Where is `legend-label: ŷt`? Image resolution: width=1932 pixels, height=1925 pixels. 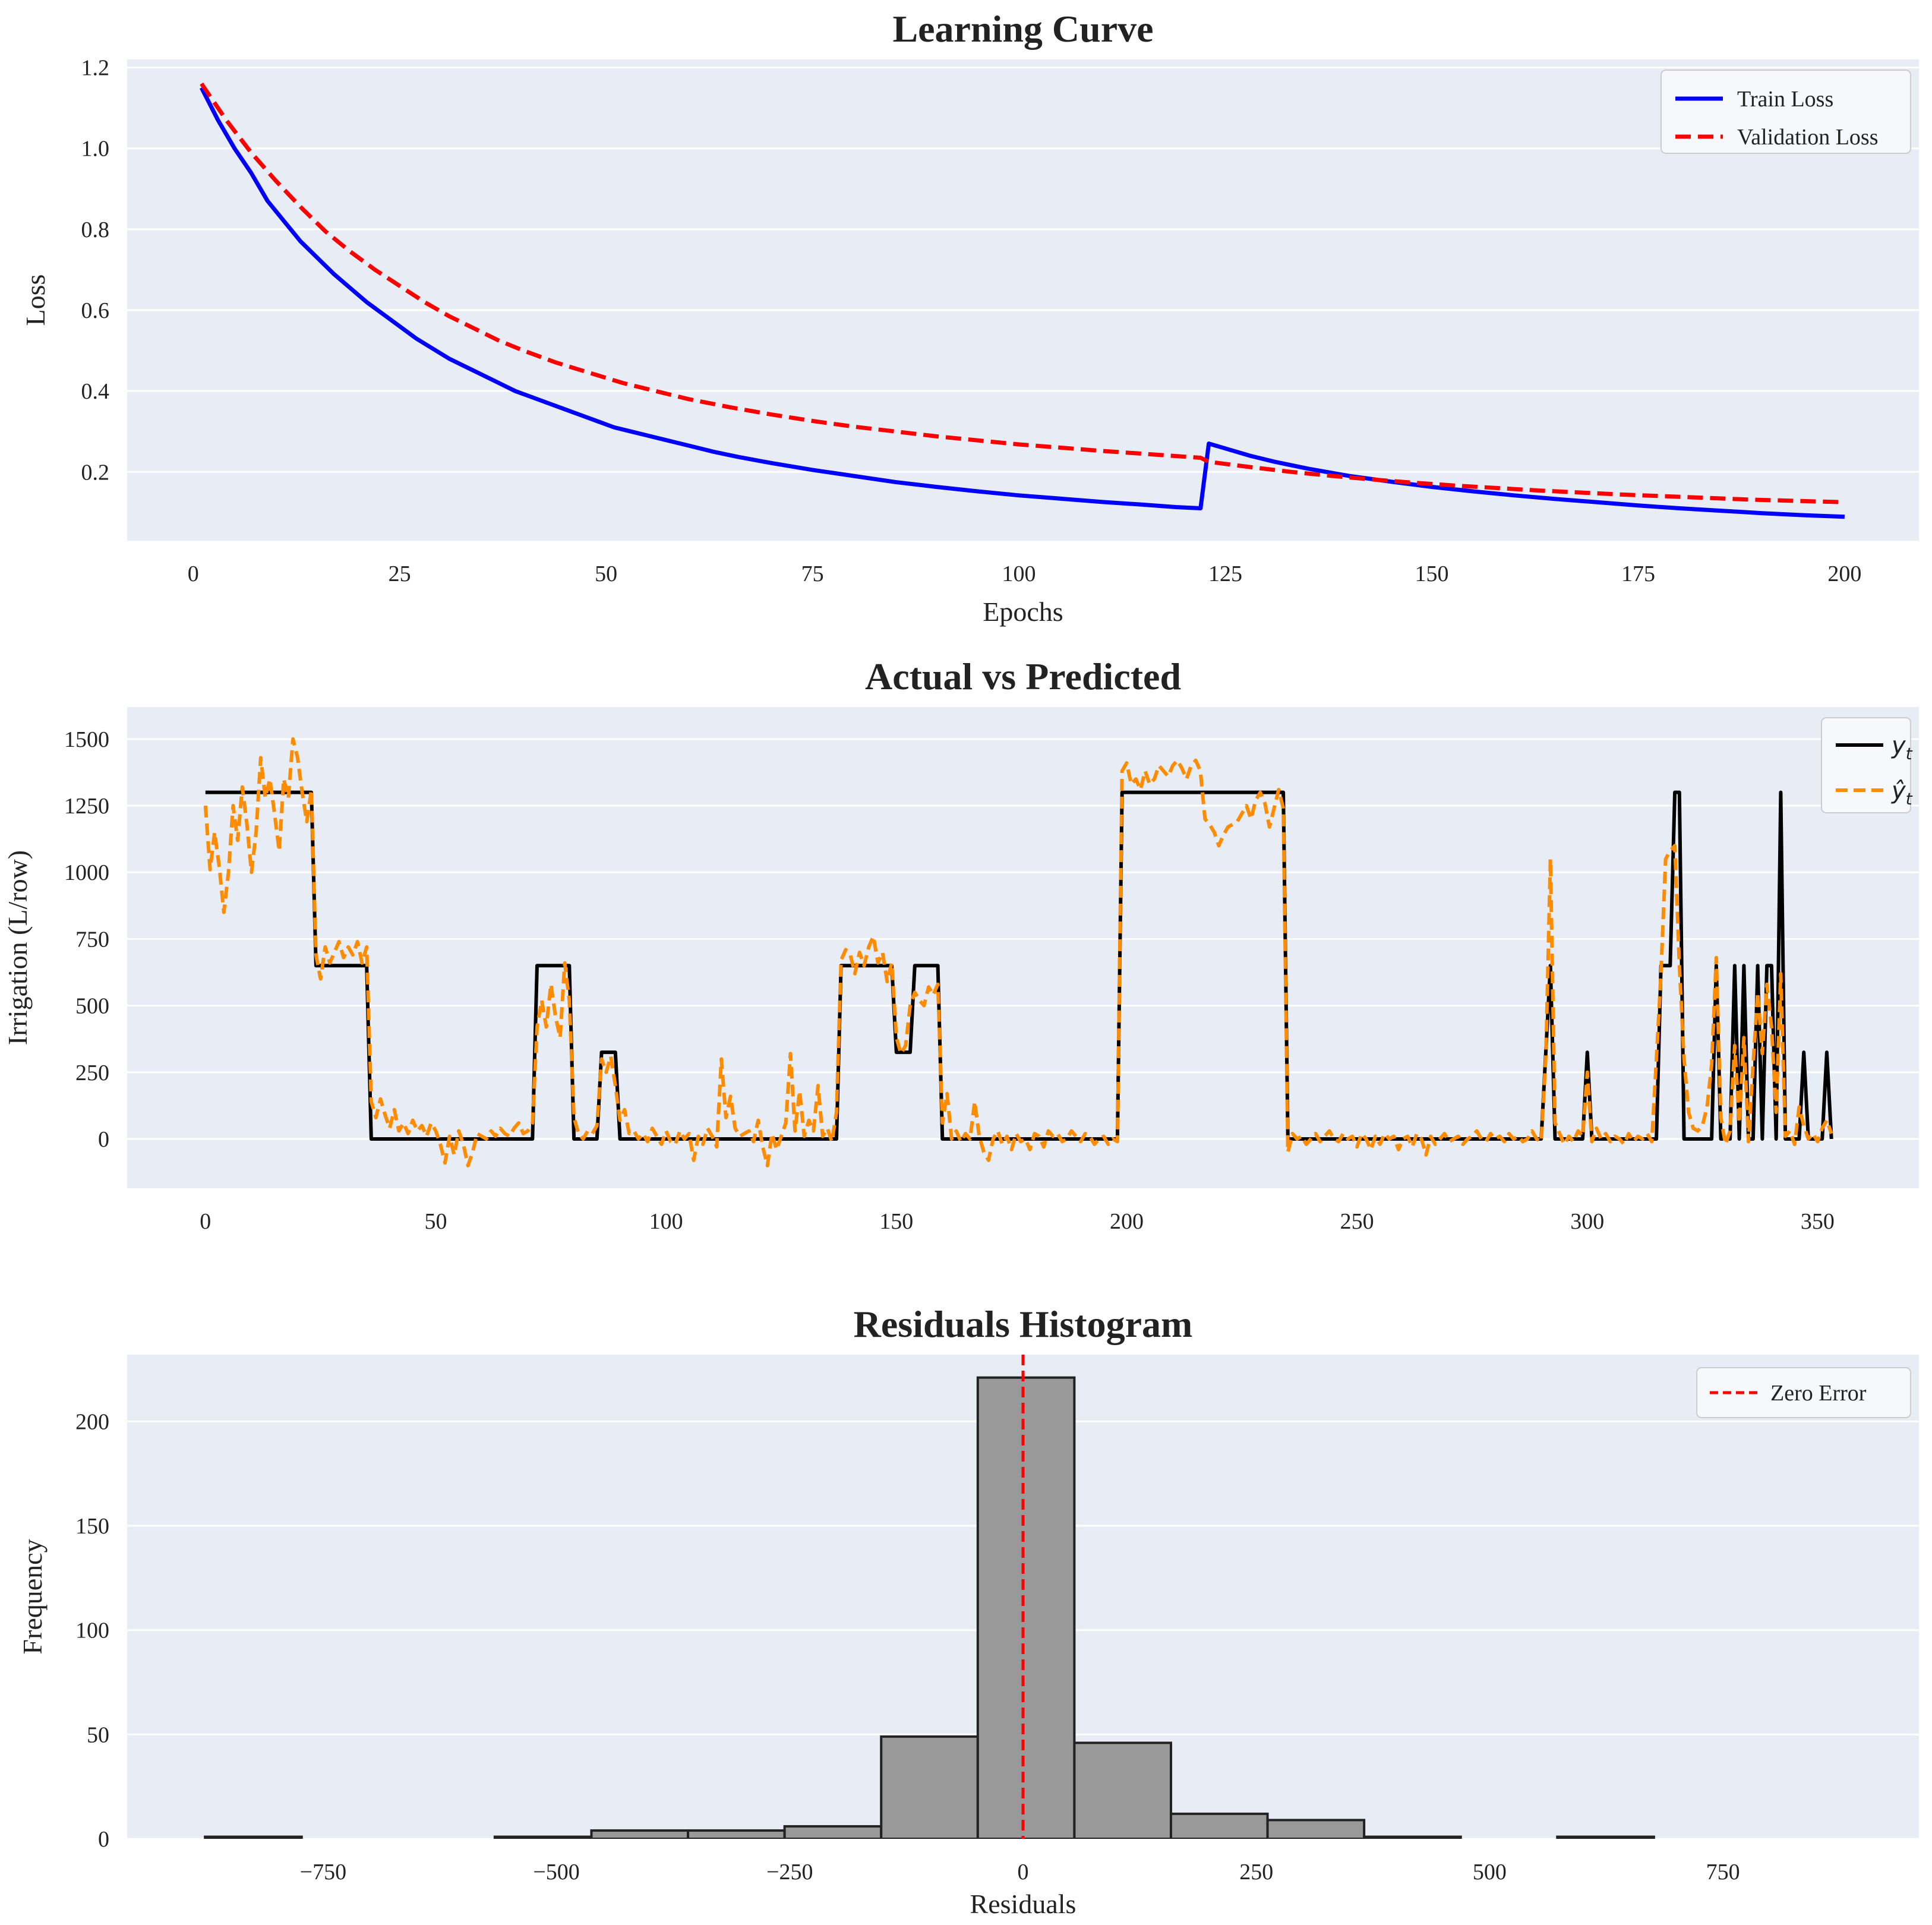 legend-label: ŷt is located at coordinates (1902, 793).